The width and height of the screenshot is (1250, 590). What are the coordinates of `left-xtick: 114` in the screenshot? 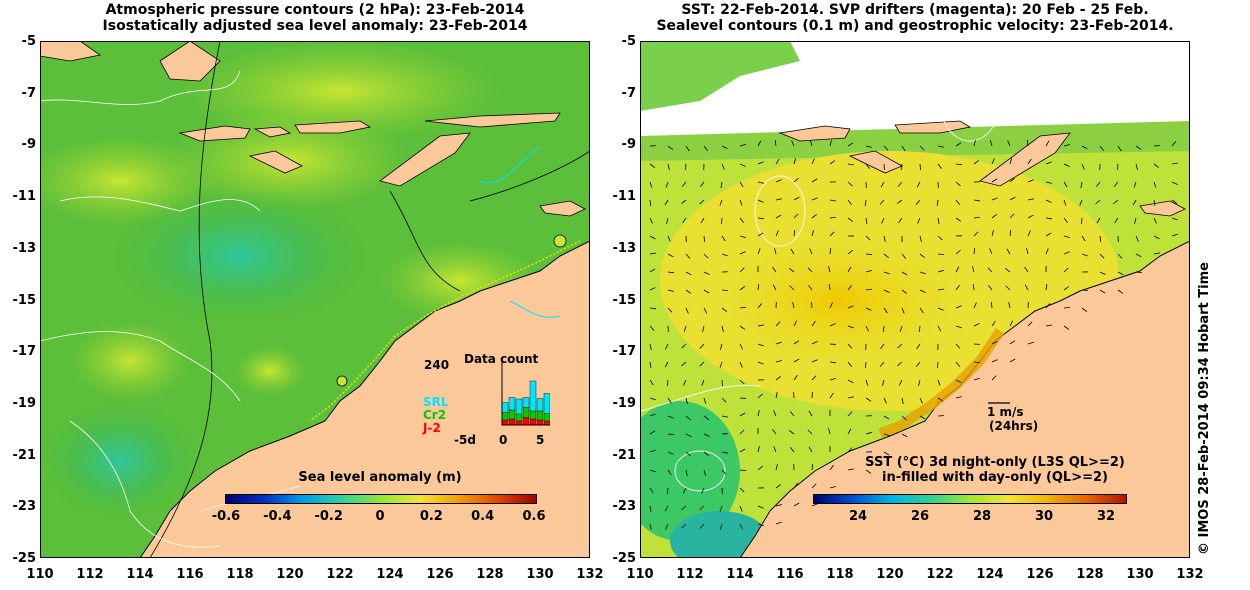 It's located at (140, 574).